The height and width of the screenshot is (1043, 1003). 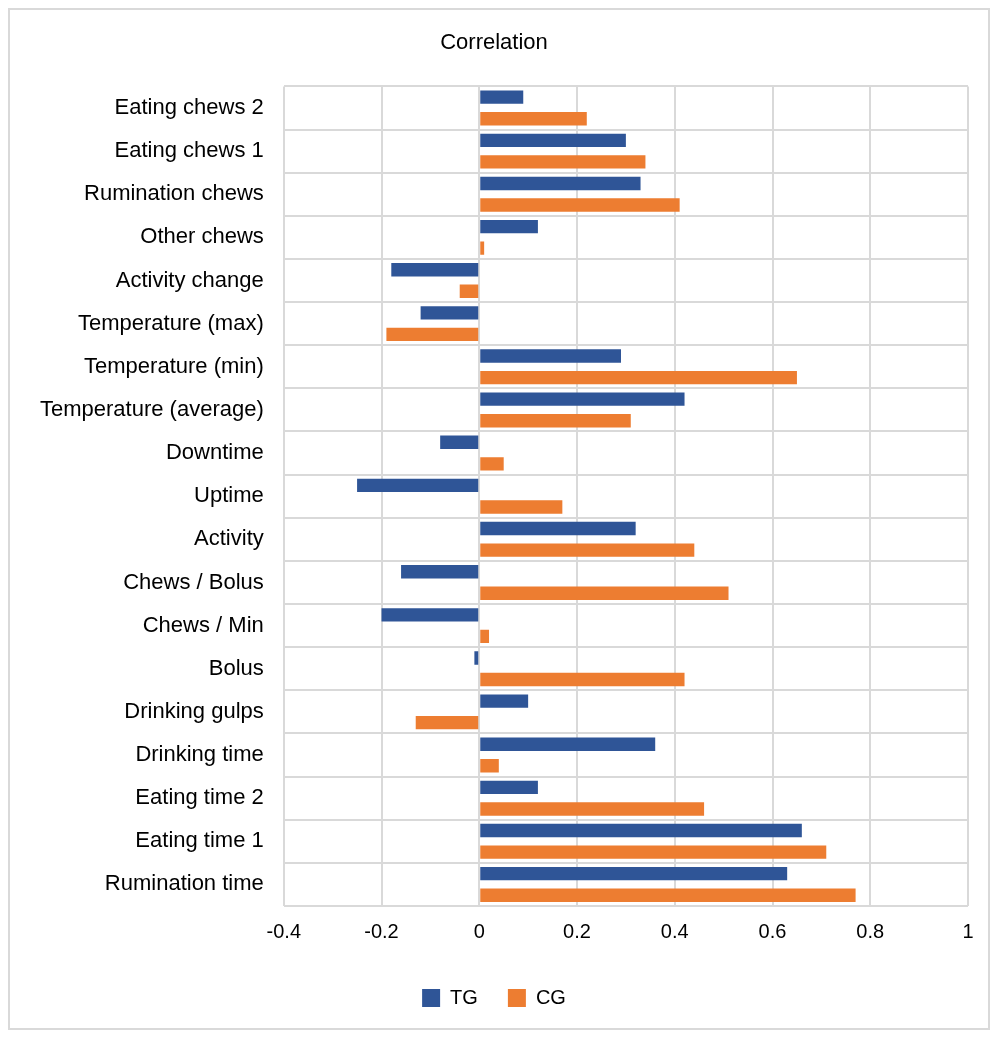 What do you see at coordinates (381, 930) in the screenshot?
I see `x-tick-label: -0.2` at bounding box center [381, 930].